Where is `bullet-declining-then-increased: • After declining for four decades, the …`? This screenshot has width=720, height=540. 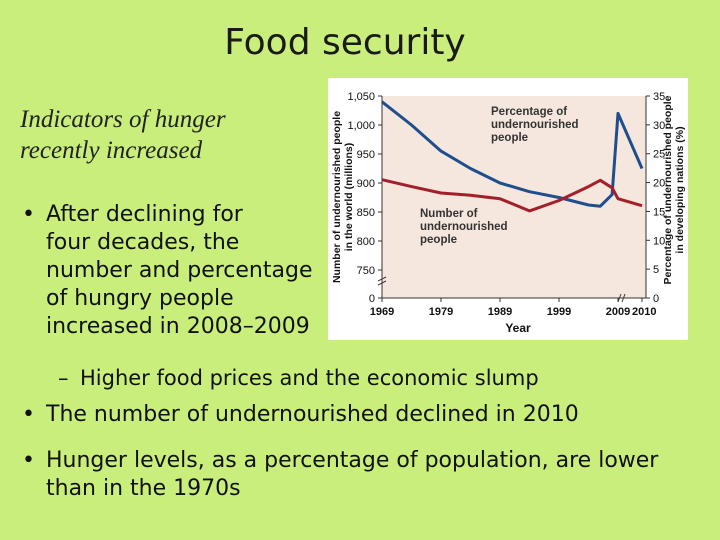 bullet-declining-then-increased: • After declining for four decades, the … is located at coordinates (172, 271).